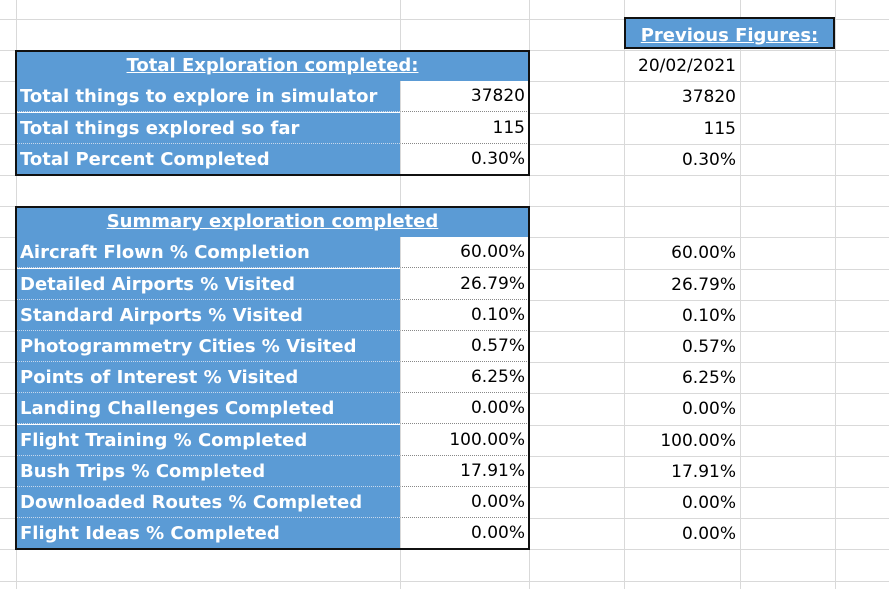 The height and width of the screenshot is (589, 889). I want to click on row-label: Flight Ideas % Completed, so click(208, 533).